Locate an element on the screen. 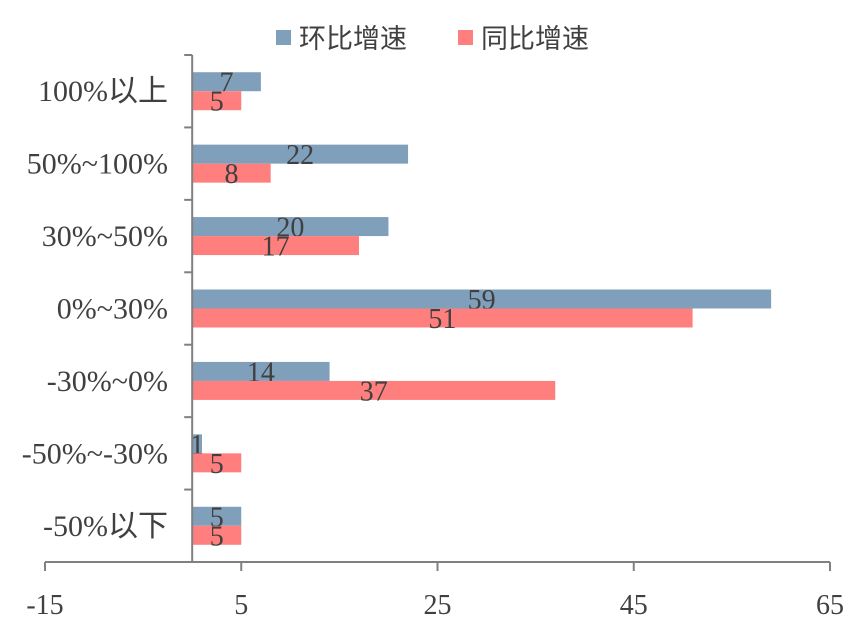  category-label: 100%以上 is located at coordinates (103, 91).